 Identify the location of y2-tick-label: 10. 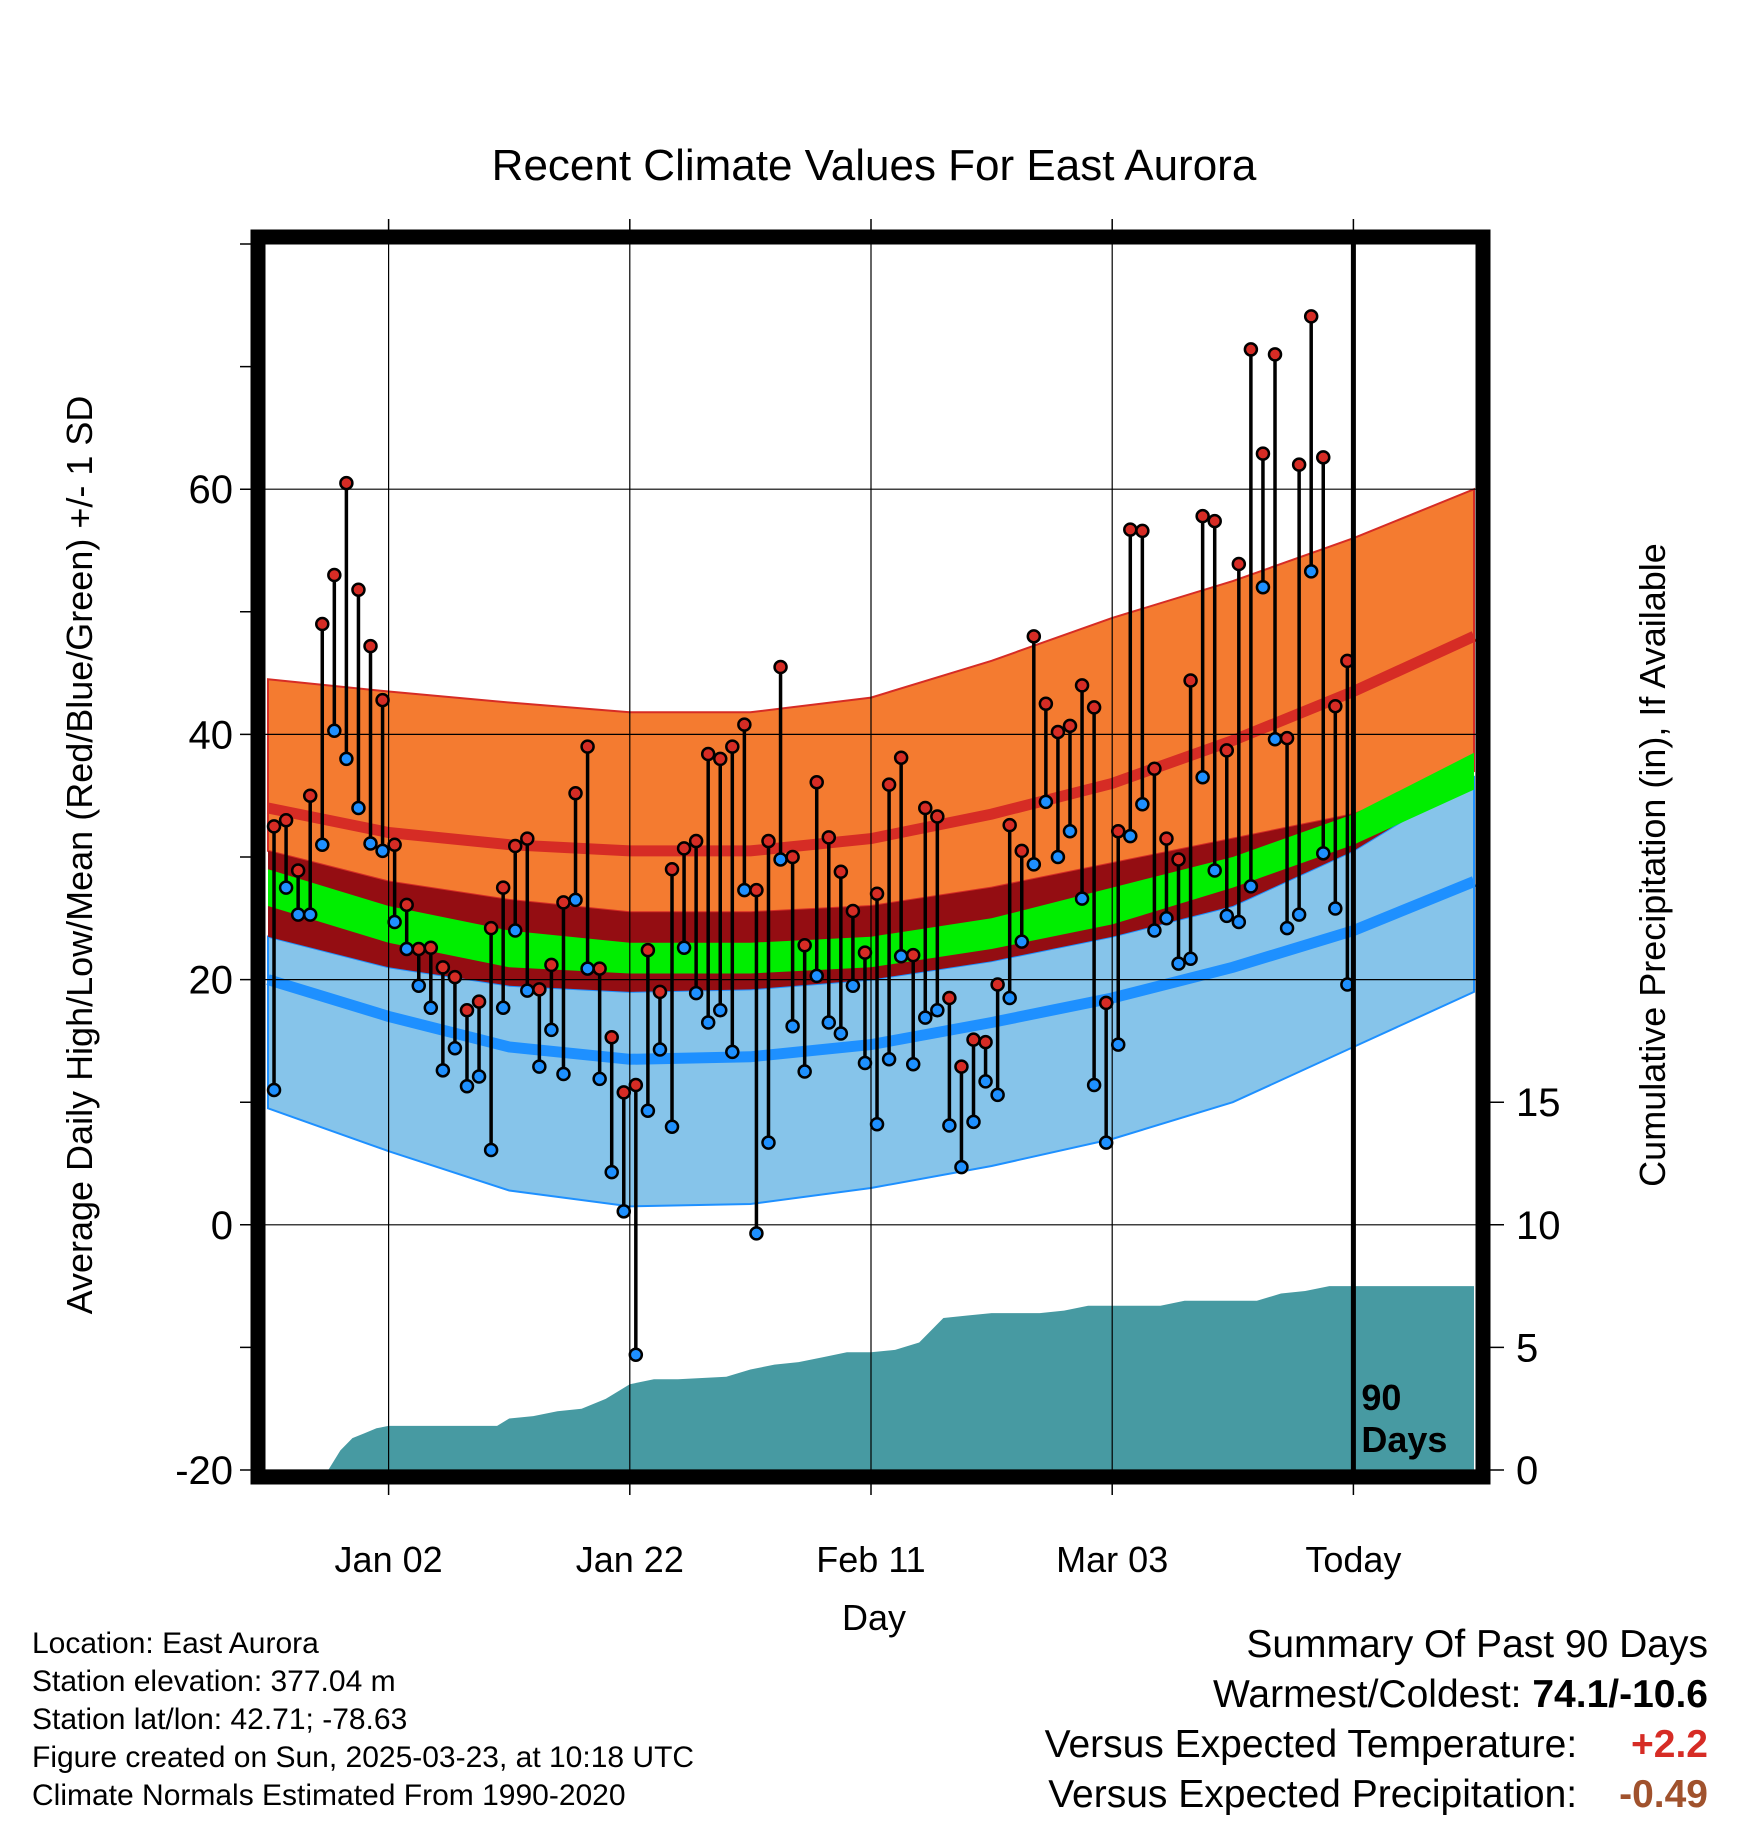
(1538, 1226).